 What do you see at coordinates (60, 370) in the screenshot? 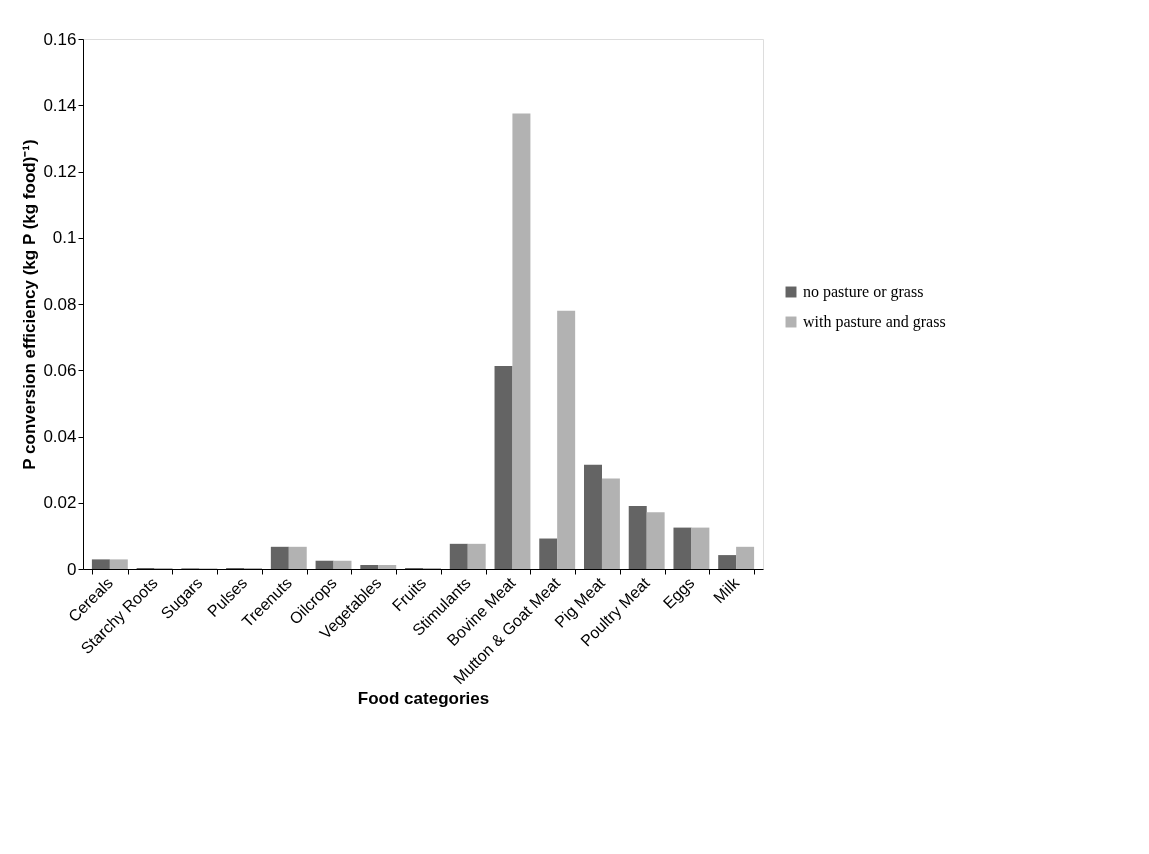
I see `y-tick-label: 0.06` at bounding box center [60, 370].